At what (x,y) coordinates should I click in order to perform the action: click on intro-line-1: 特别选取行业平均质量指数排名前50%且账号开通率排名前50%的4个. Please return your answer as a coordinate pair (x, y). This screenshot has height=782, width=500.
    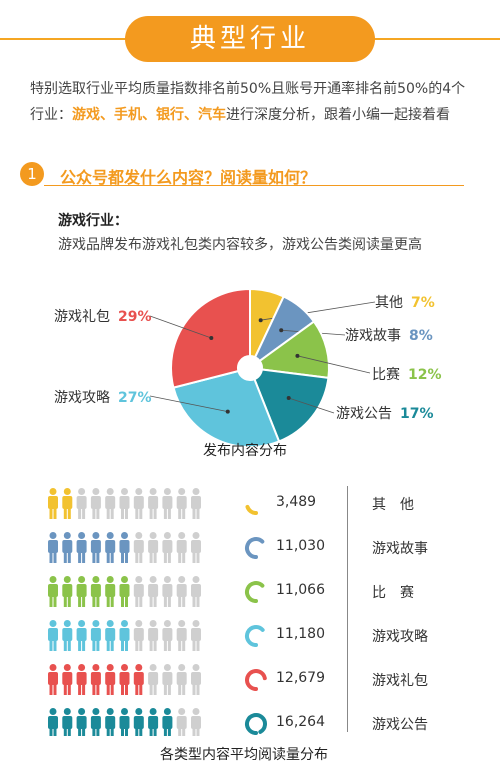
    Looking at the image, I should click on (248, 89).